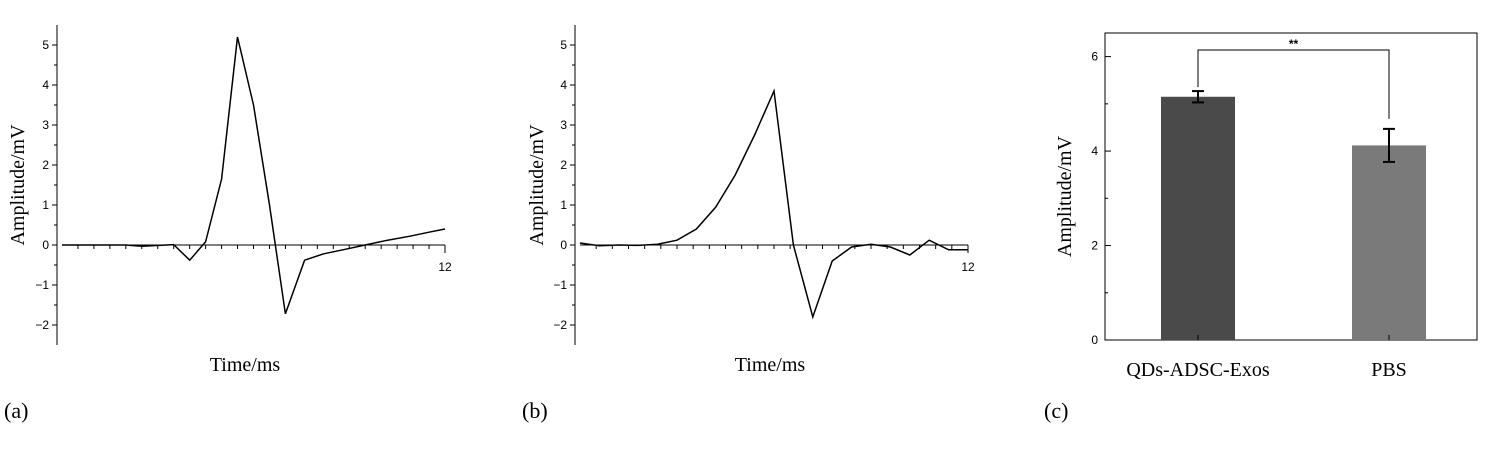 The image size is (1487, 454). I want to click on x-category-label: PBS, so click(1389, 370).